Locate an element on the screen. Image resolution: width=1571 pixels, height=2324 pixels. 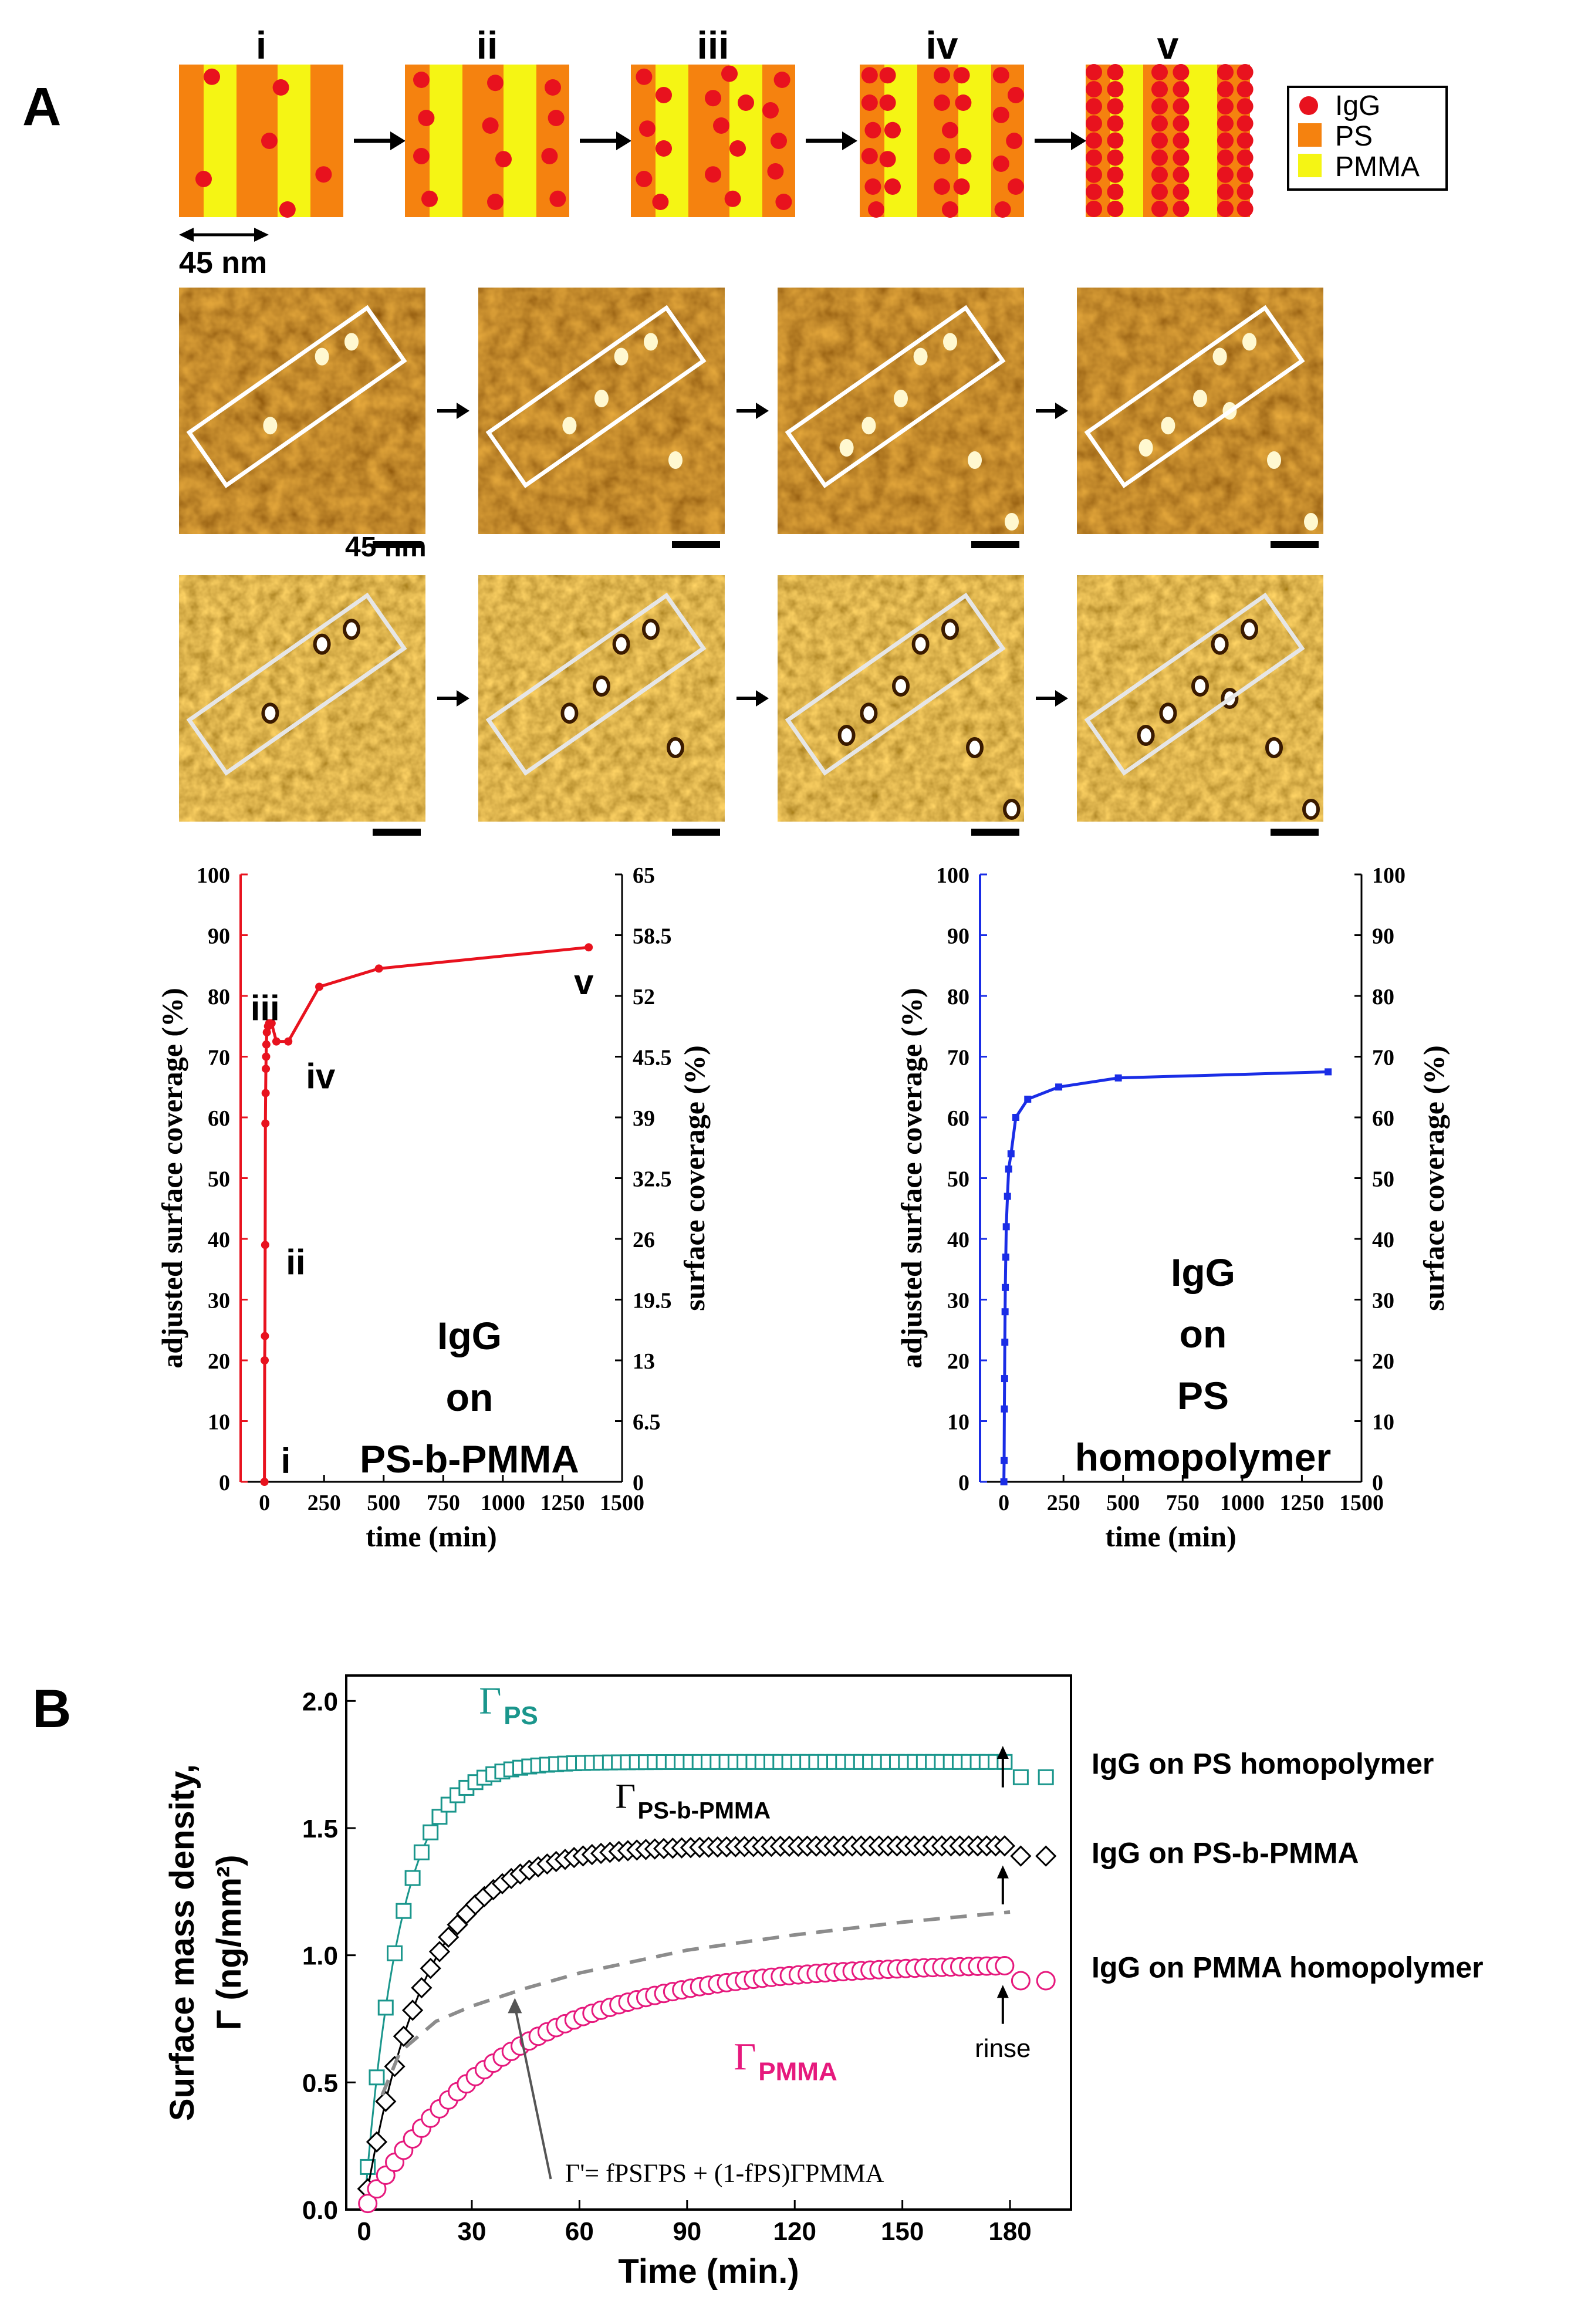
series-legend-label: IgG on PMMA homopolymer is located at coordinates (1288, 1967).